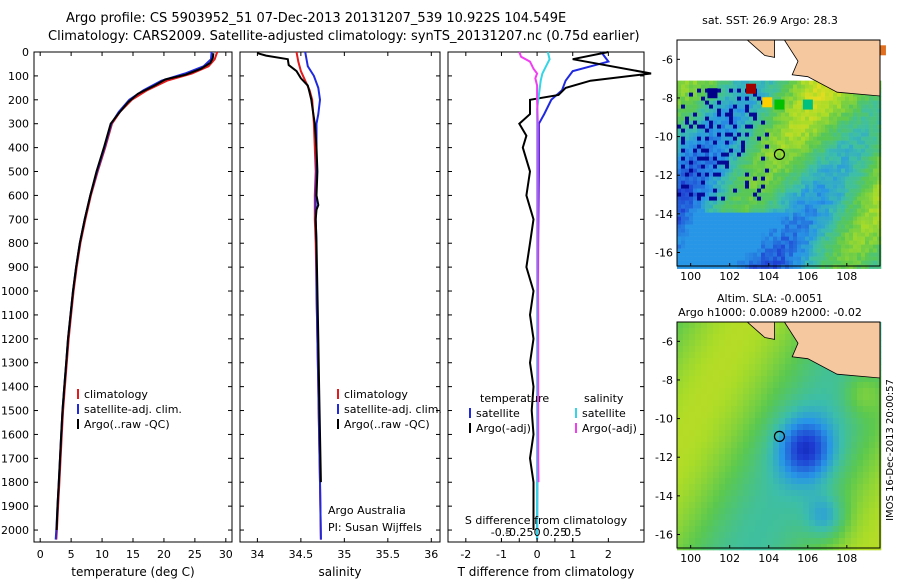  What do you see at coordinates (667, 59) in the screenshot?
I see `sst-map-ytick-label: -6` at bounding box center [667, 59].